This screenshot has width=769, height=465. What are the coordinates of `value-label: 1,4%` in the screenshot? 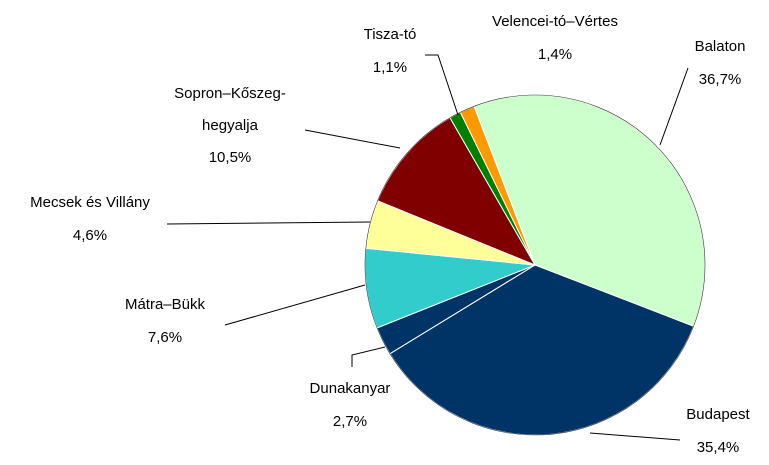 It's located at (555, 54).